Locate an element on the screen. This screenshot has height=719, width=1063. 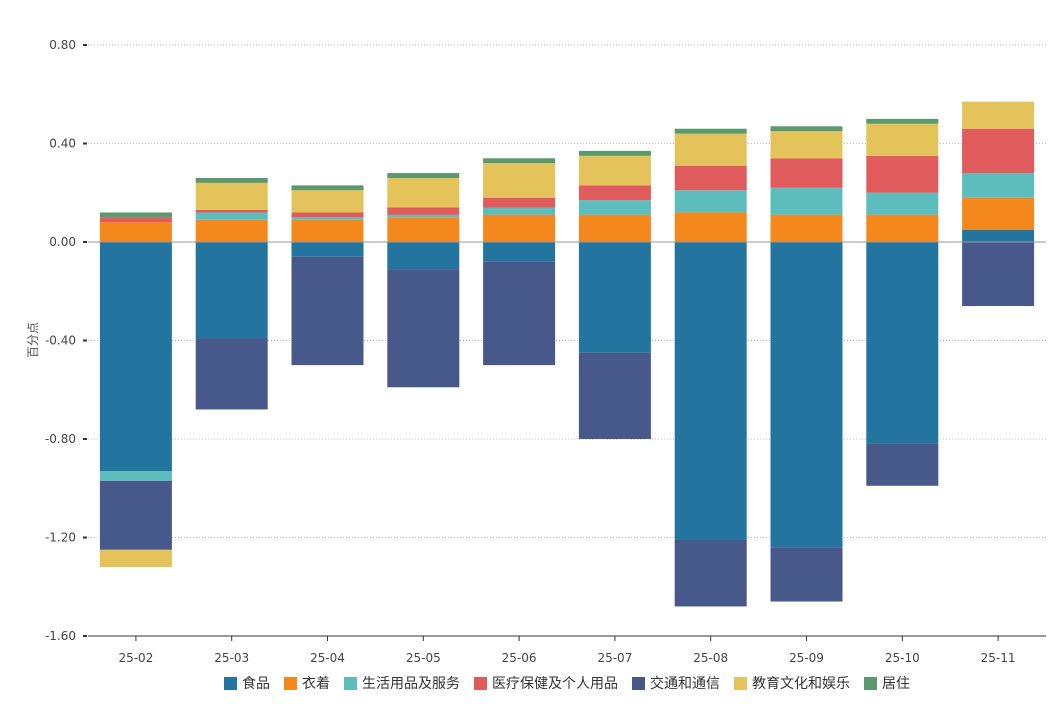
legend-label: 教育文化和娱乐 is located at coordinates (801, 684).